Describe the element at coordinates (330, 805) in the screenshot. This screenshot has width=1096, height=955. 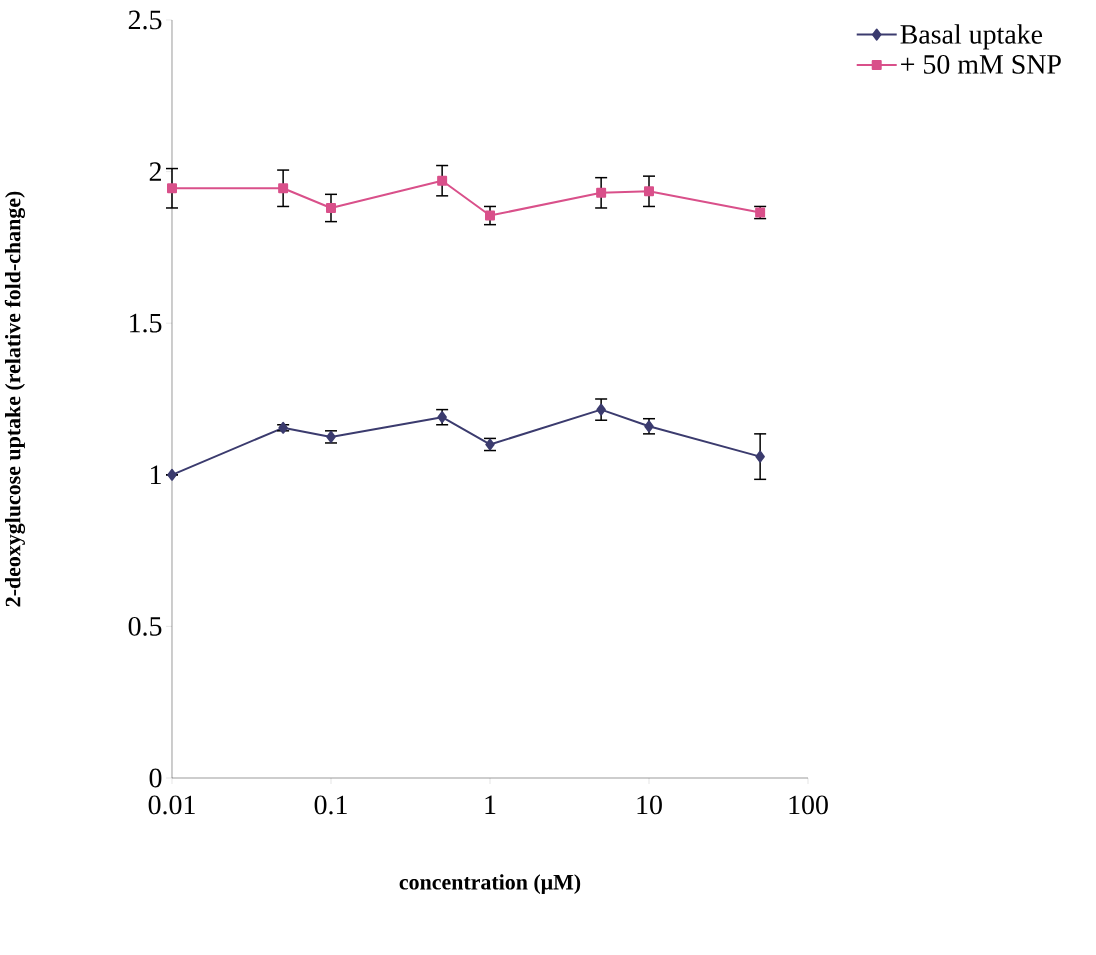
I see `x-tick-label: 0.1` at that location.